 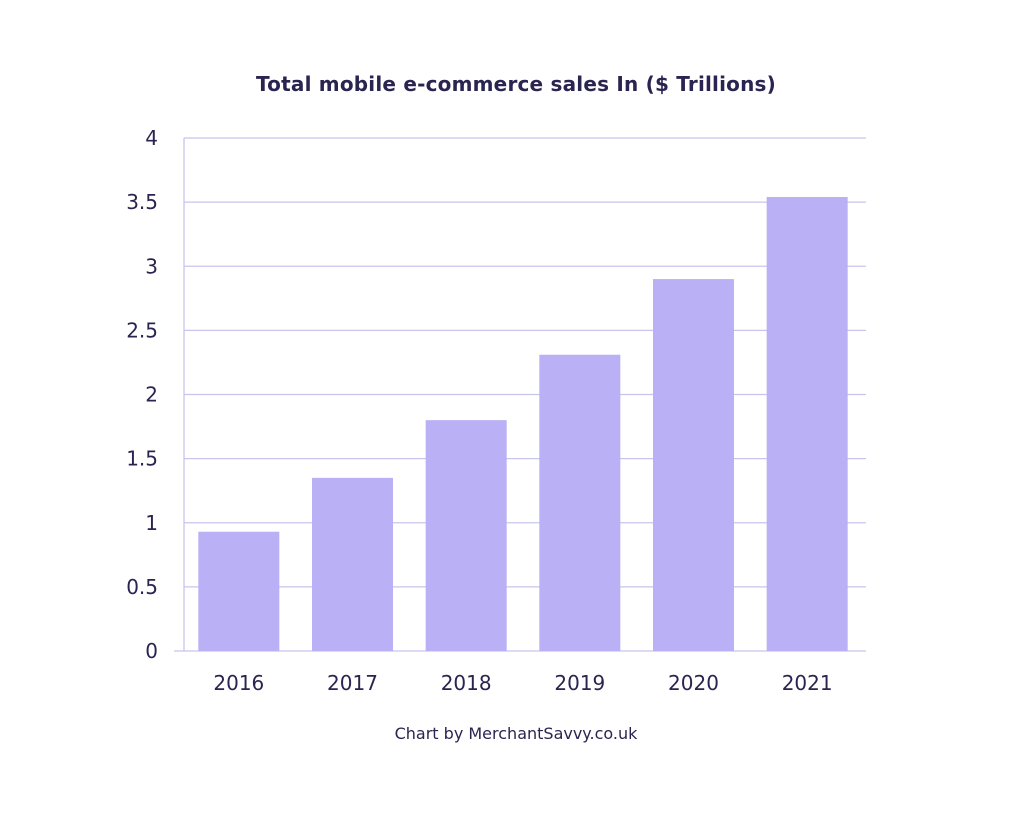 I want to click on bar-2018, so click(x=466, y=535).